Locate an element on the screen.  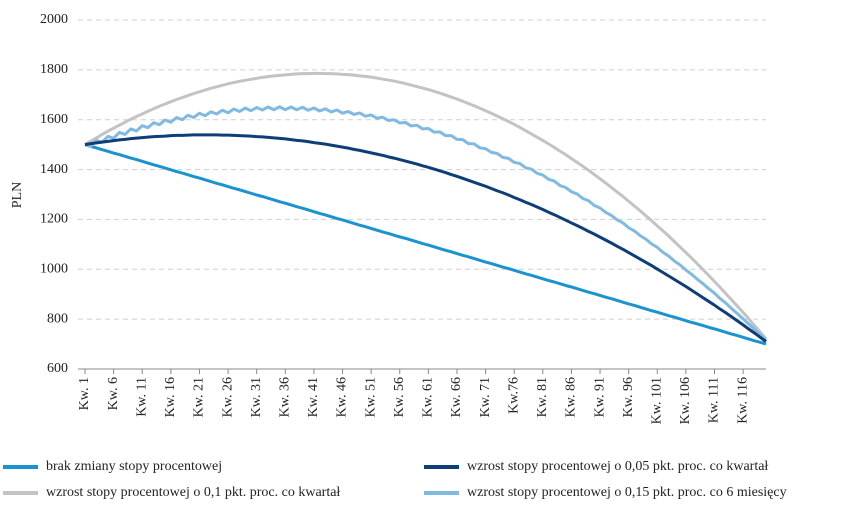
x-tick-label: Kw. 31 is located at coordinates (256, 397).